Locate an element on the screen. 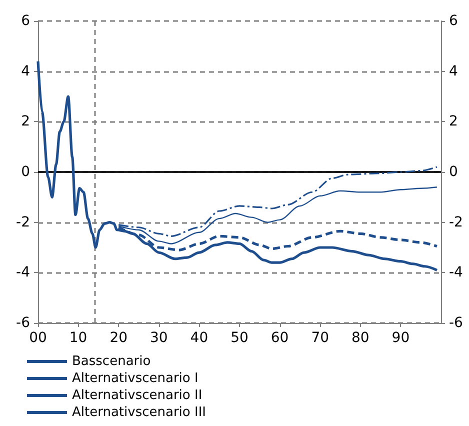 Image resolution: width=469 pixels, height=426 pixels. y2-tick-label: 6 is located at coordinates (453, 21).